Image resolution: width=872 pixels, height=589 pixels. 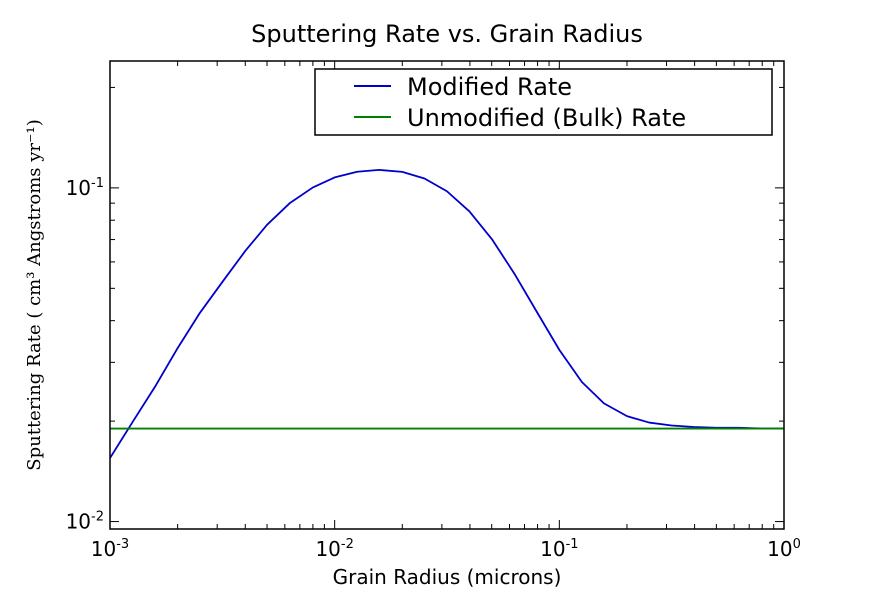 I want to click on x-tick-label: 10⁻³, so click(x=110, y=549).